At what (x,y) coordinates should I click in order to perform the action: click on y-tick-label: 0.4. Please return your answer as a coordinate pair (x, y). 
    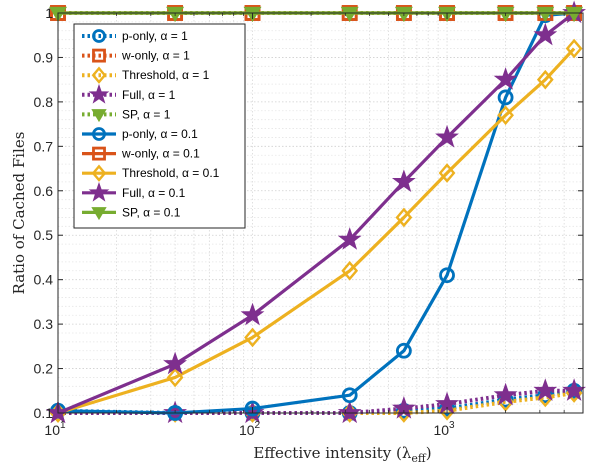
    Looking at the image, I should click on (44, 280).